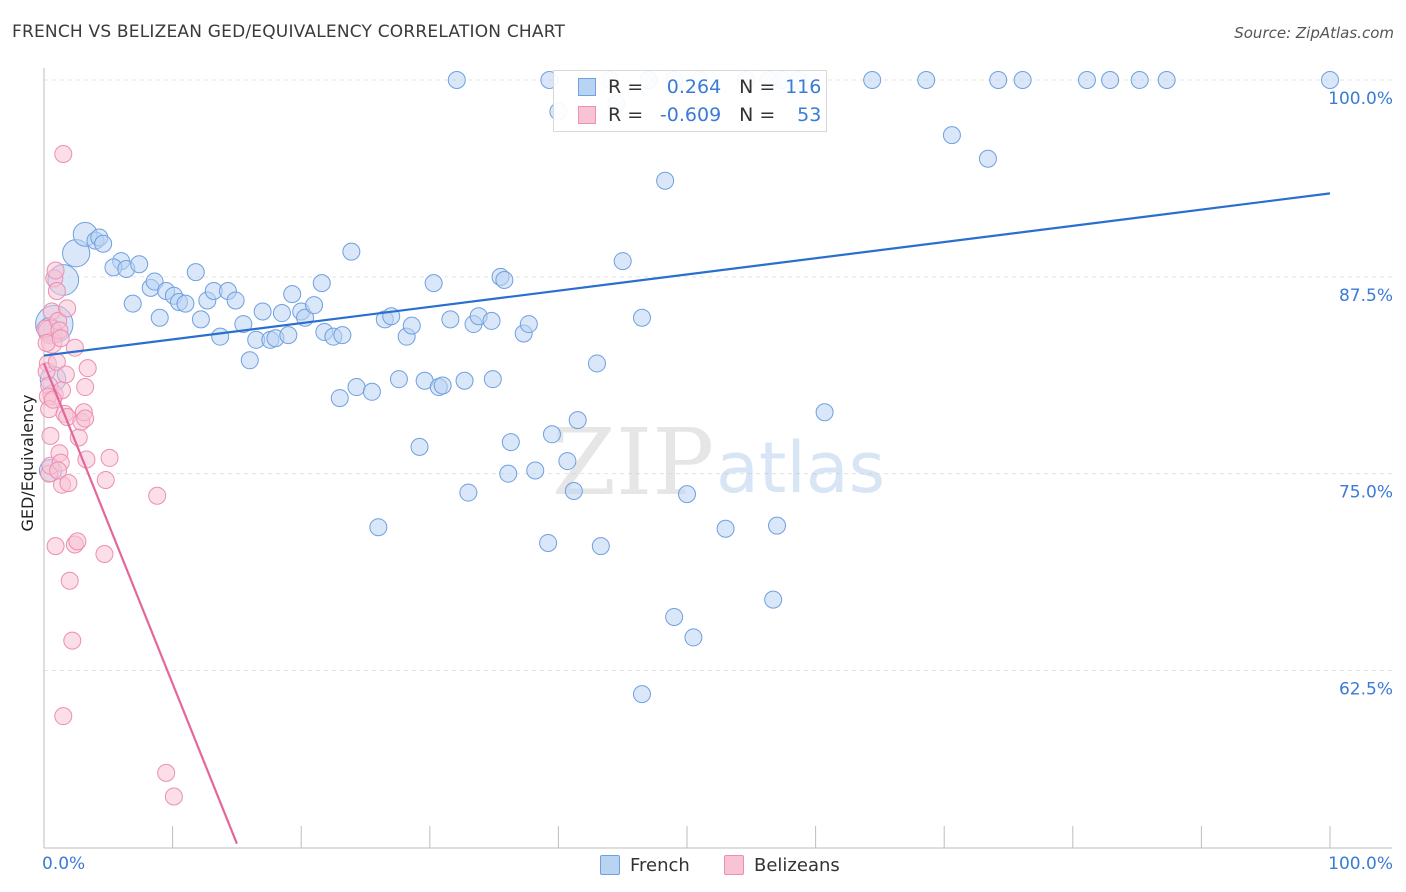 This screenshot has width=1406, height=892. I want to click on n-label: N =, so click(757, 115).